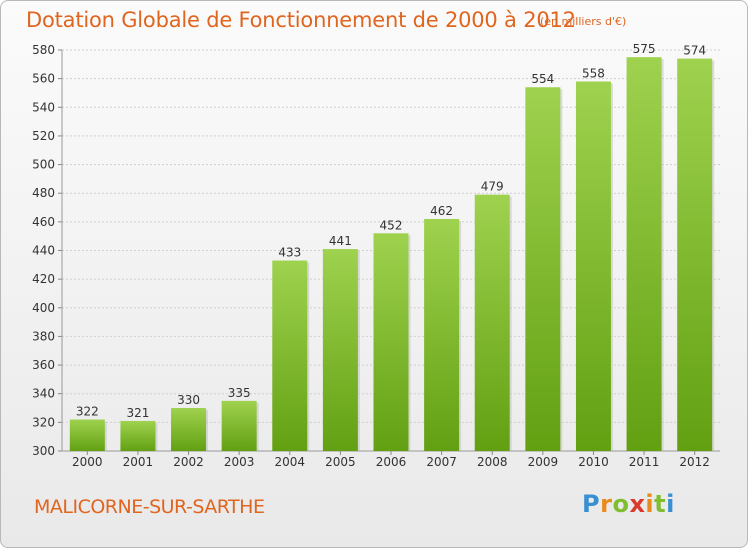 The height and width of the screenshot is (550, 750). What do you see at coordinates (289, 462) in the screenshot?
I see `x-tick-label: 2004` at bounding box center [289, 462].